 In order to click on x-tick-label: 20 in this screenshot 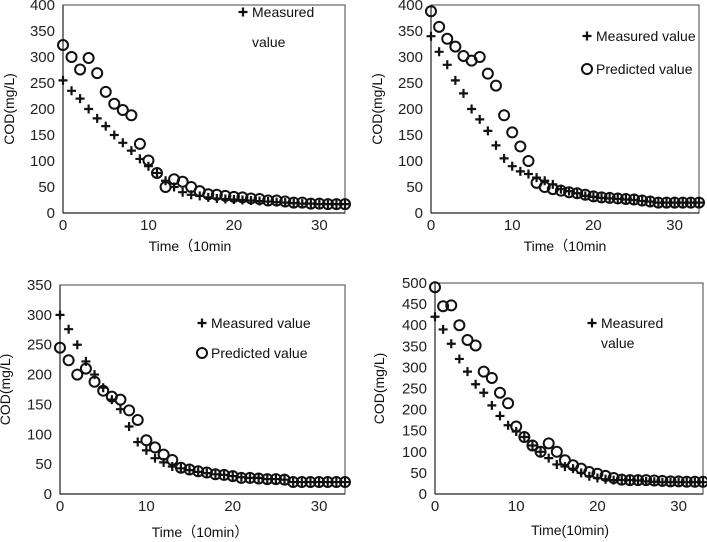, I will do `click(597, 506)`.